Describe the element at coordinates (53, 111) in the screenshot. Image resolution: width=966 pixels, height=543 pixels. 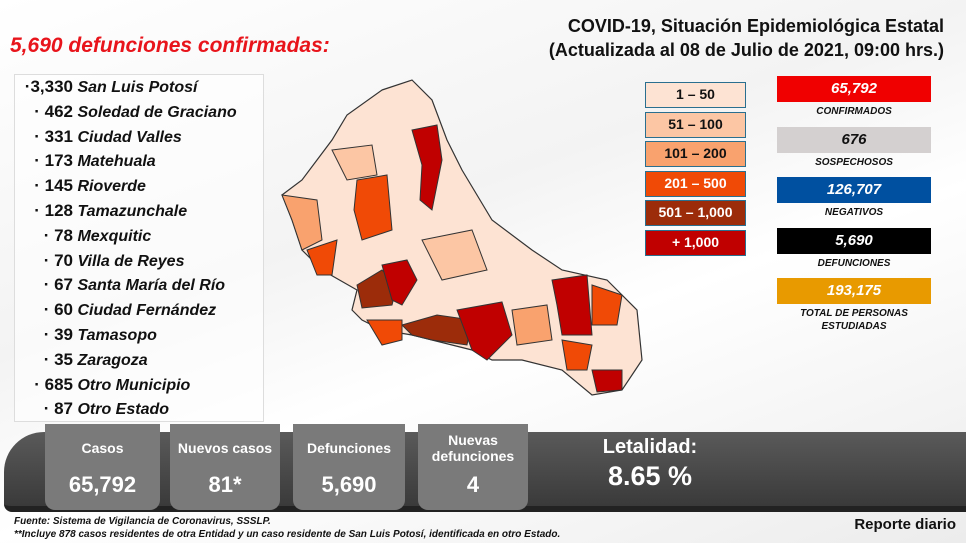
I see `death-count: · 462` at that location.